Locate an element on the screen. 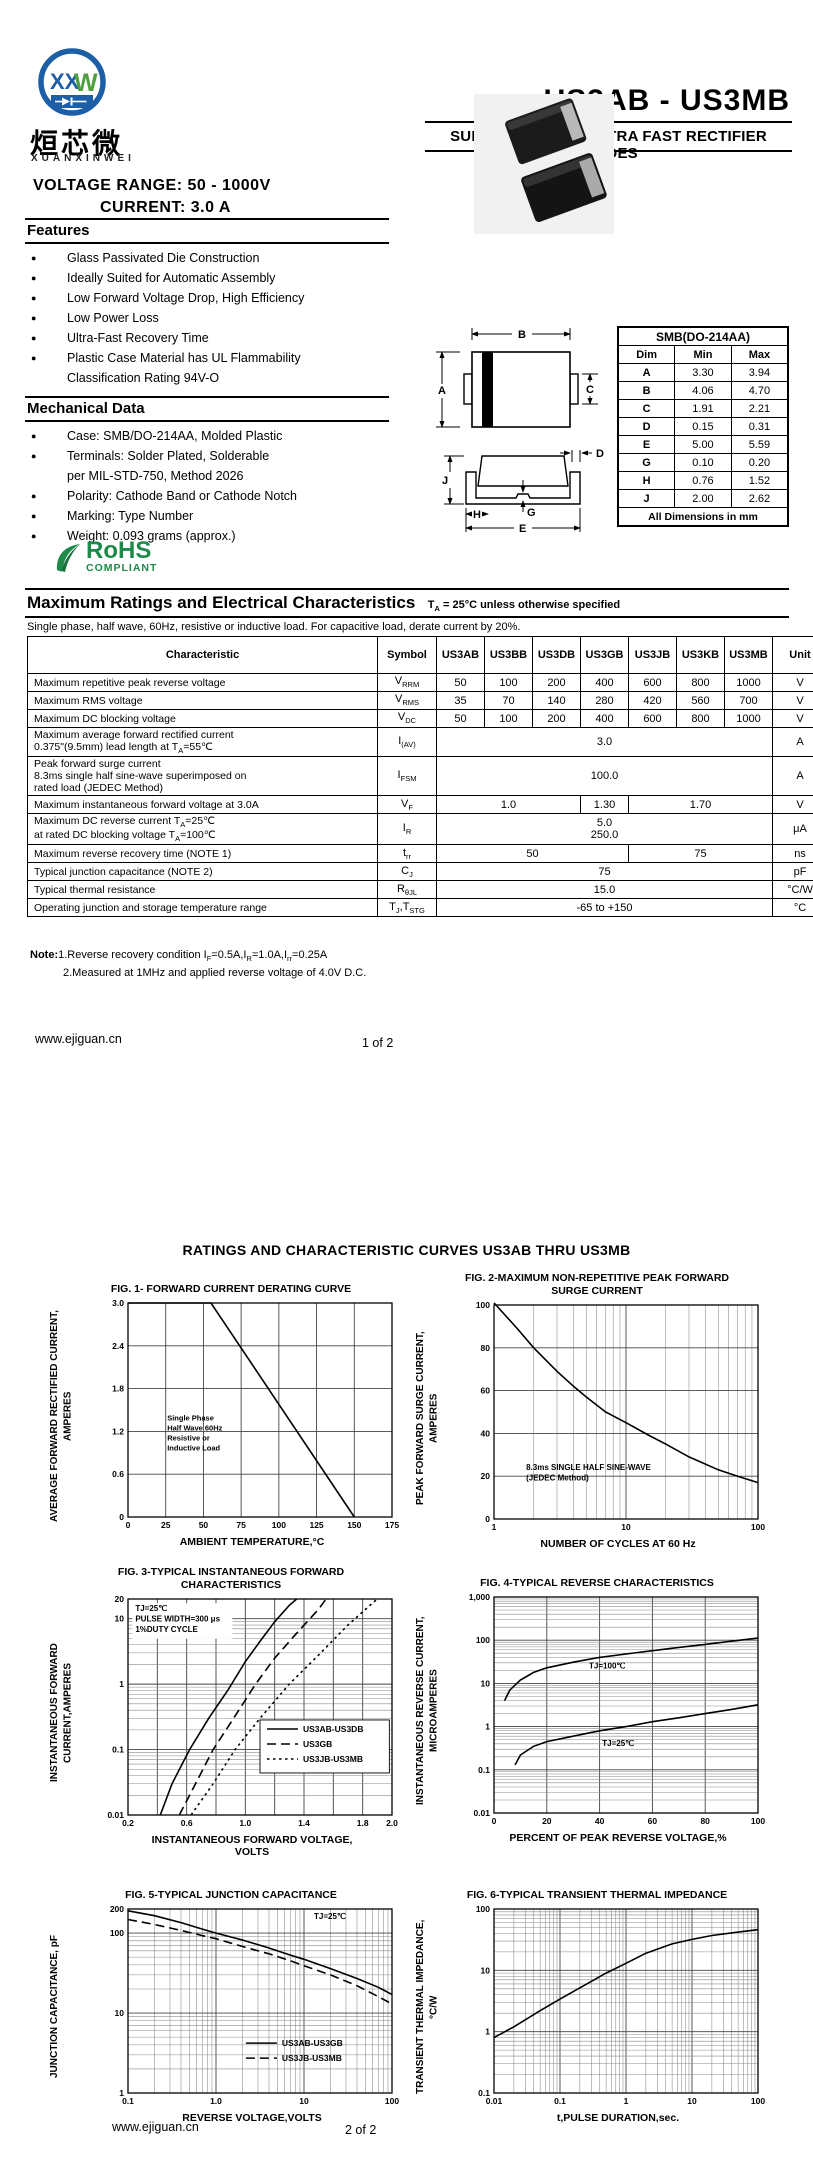 The width and height of the screenshot is (813, 2160). figure-6-xlabel: t,PULSE DURATION,sec. is located at coordinates (618, 2118).